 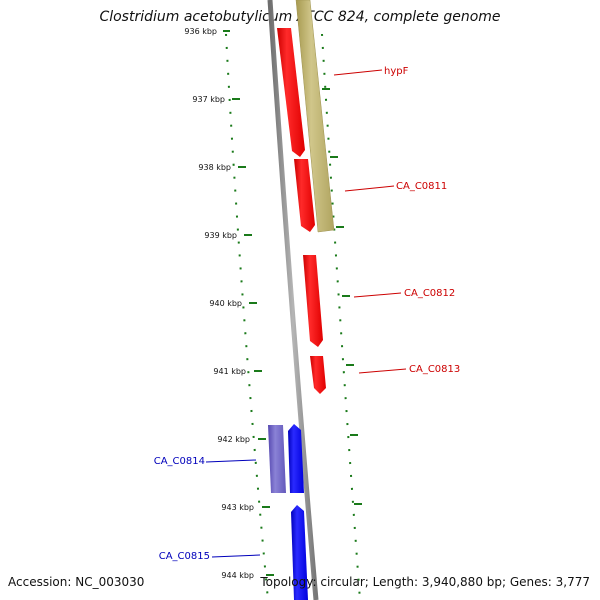 I want to click on tick-label-940: 940 kbp, so click(x=225, y=303).